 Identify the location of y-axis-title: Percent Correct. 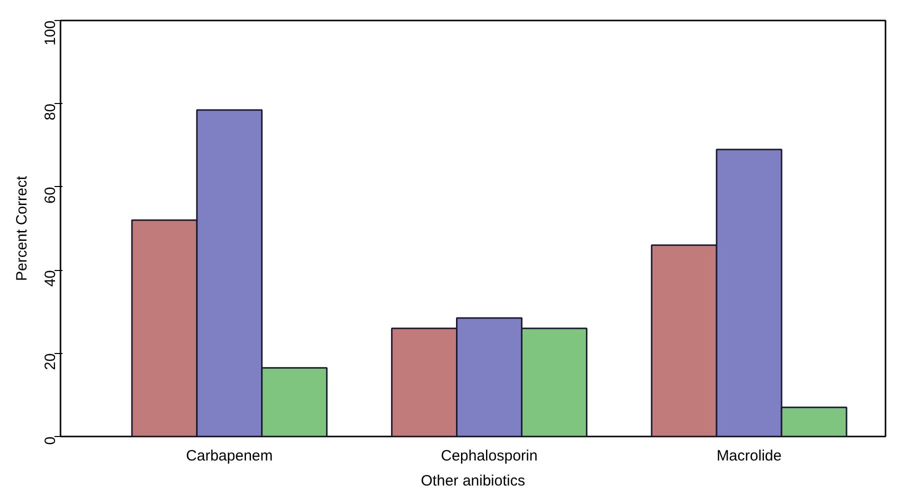
(22, 228).